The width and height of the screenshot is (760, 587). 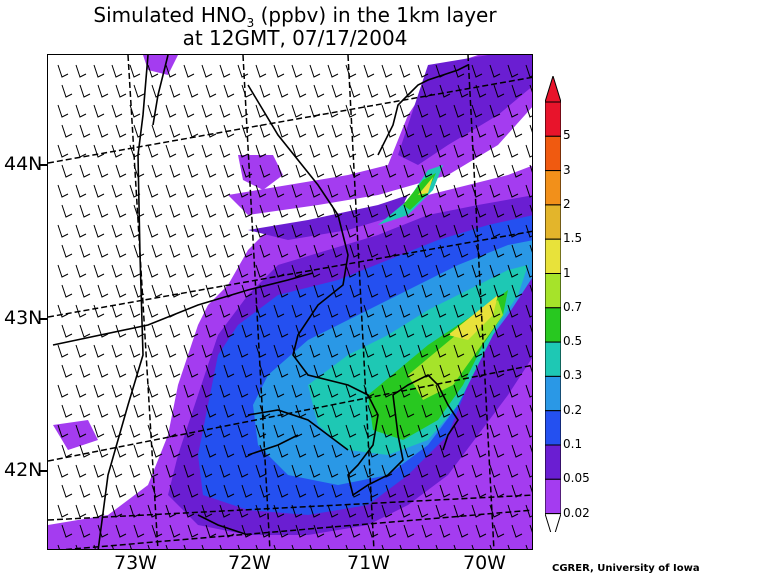 What do you see at coordinates (573, 306) in the screenshot?
I see `colorbar-label: 0.7` at bounding box center [573, 306].